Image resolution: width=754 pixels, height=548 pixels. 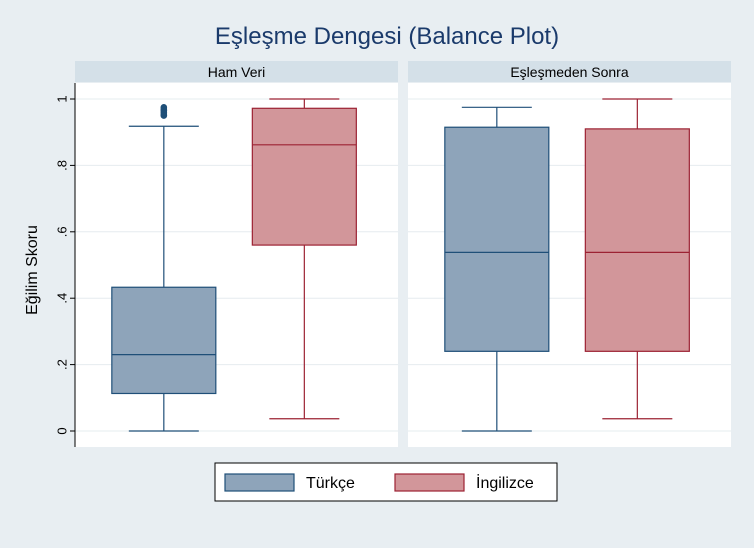 What do you see at coordinates (62, 298) in the screenshot?
I see `y-tick-label: .4` at bounding box center [62, 298].